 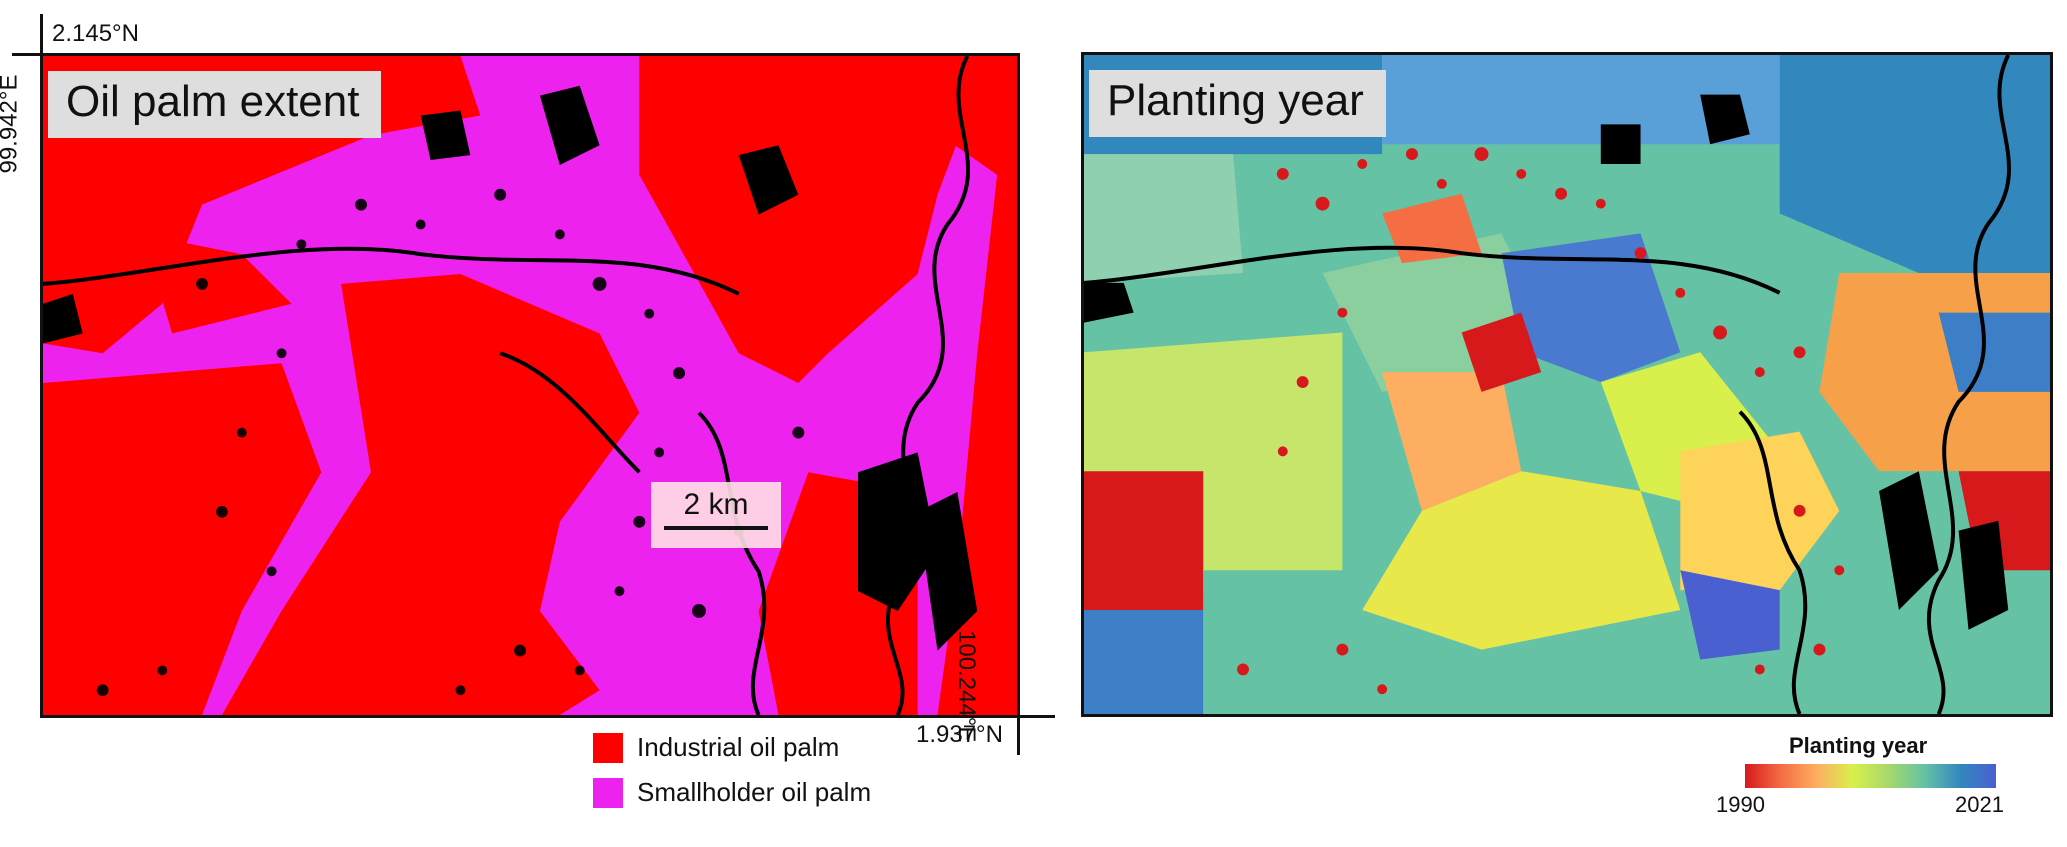 I want to click on top-left-tick-vertical, so click(x=41, y=35).